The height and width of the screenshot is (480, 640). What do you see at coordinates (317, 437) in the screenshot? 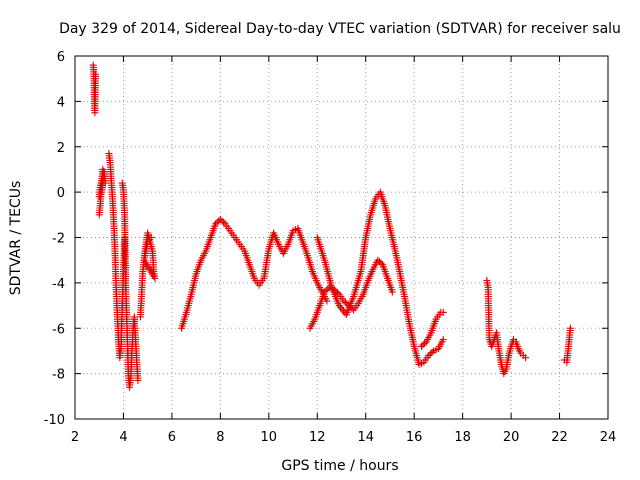
I see `x-tick-label: 12` at bounding box center [317, 437].